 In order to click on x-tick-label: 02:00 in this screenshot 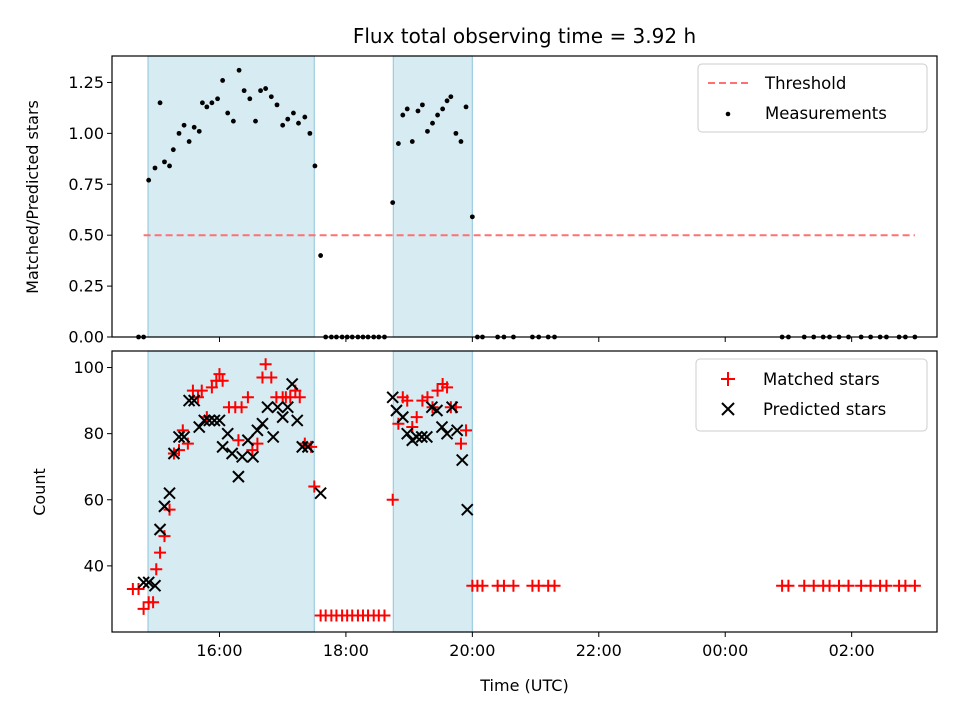, I will do `click(852, 650)`.